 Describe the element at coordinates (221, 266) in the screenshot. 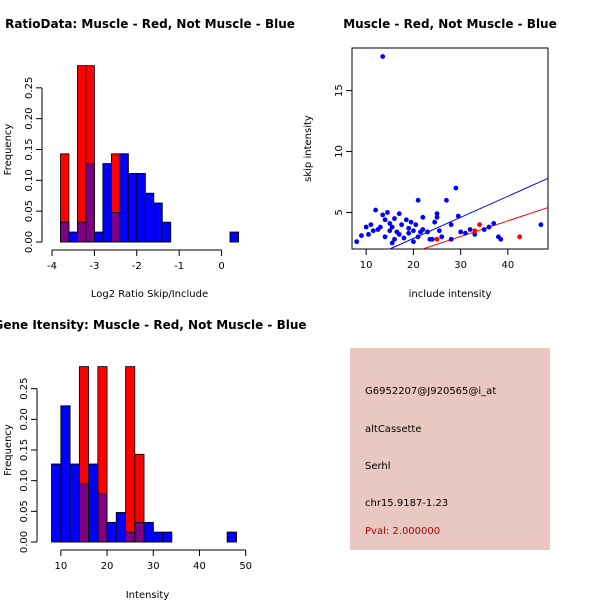

I see `ratio-x-tick-label-4: 0` at that location.